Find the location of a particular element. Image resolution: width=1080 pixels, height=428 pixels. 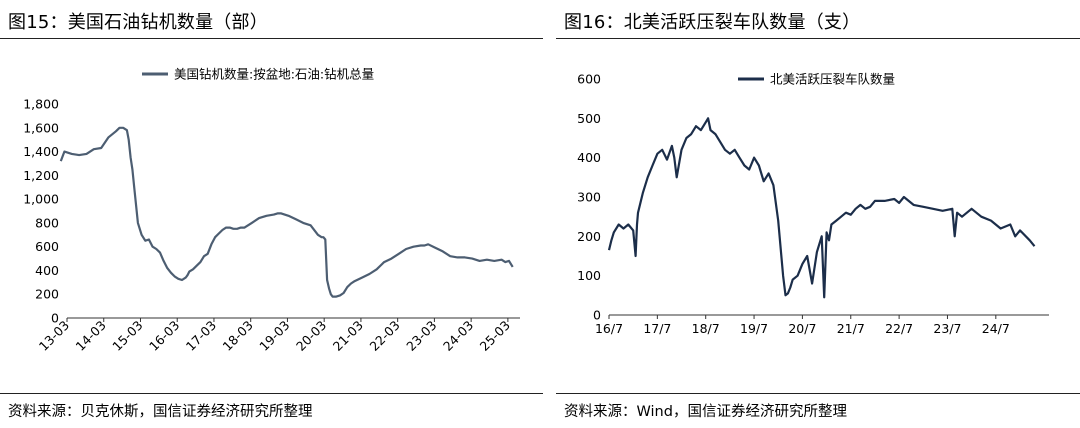

x-tick-label: 23-03 is located at coordinates (421, 336).